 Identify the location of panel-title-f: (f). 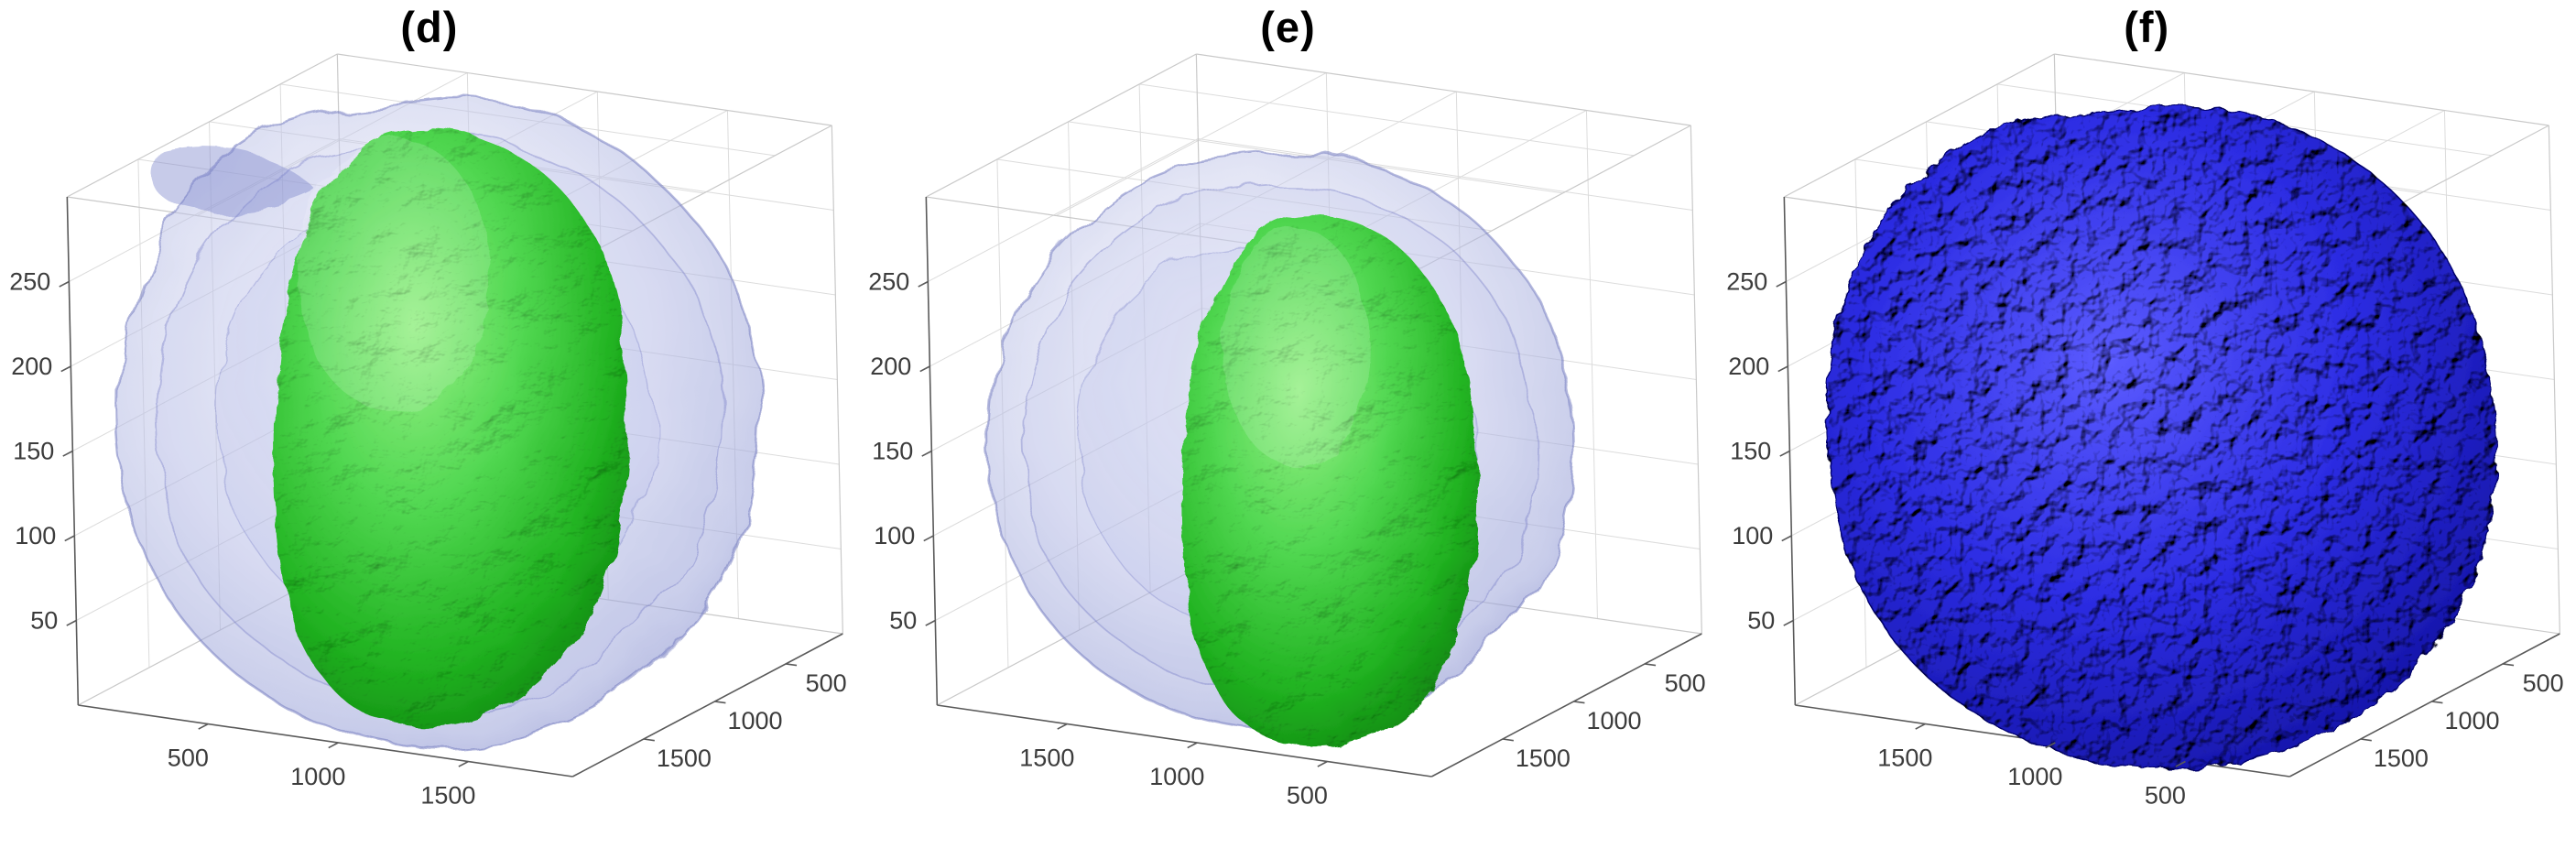
(2147, 27).